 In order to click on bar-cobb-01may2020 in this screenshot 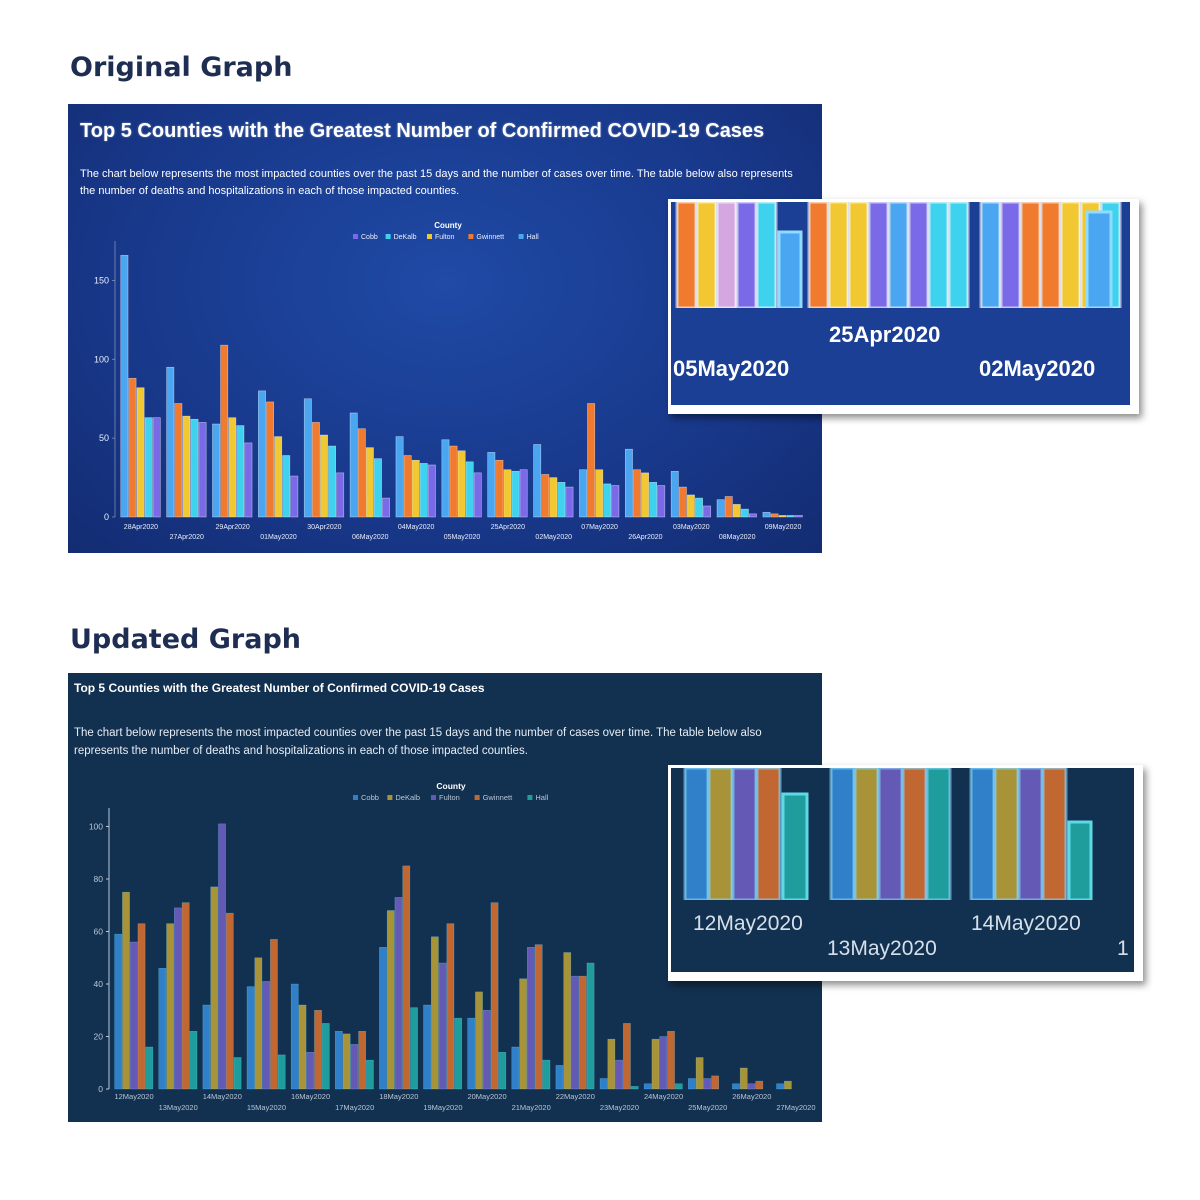, I will do `click(294, 496)`.